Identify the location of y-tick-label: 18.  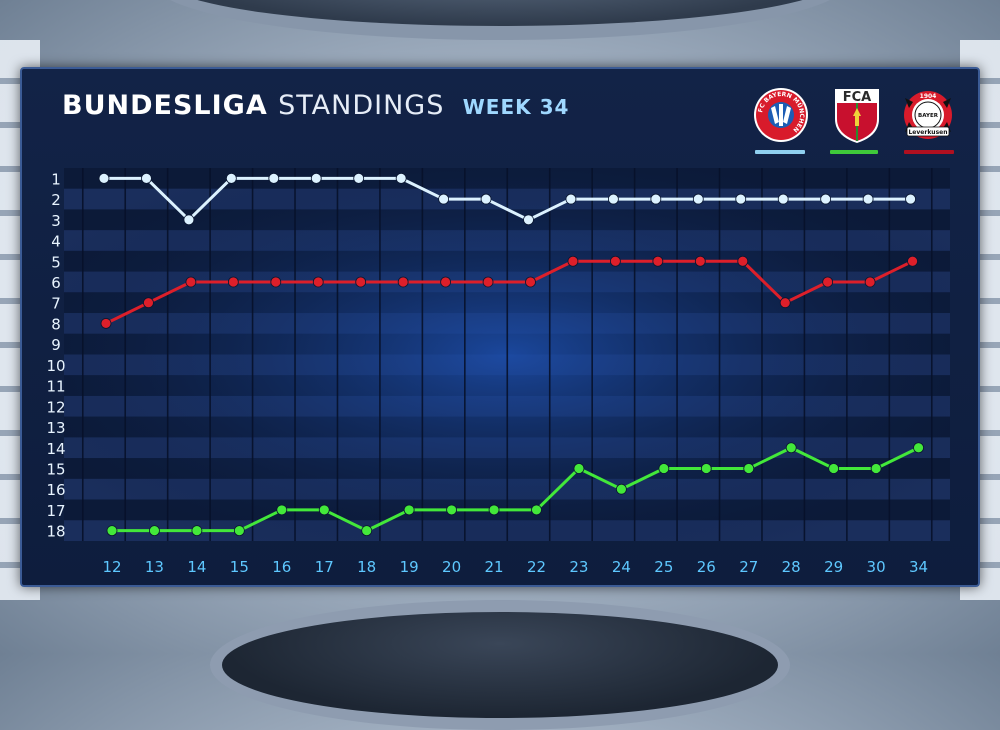
(55, 532).